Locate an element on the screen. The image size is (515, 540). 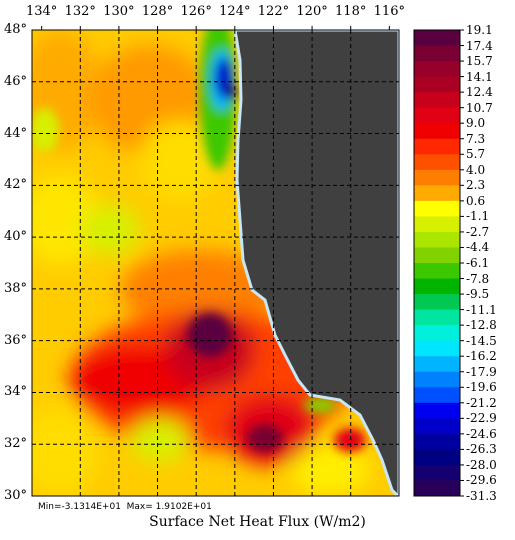
colorbar-label: 12.4 is located at coordinates (479, 92).